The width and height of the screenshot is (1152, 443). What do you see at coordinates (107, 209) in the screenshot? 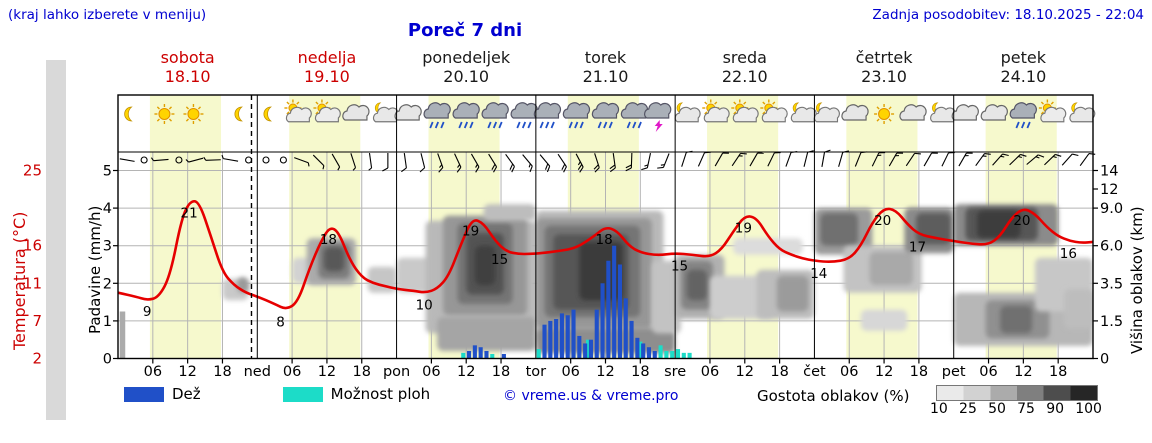
I see `precip-tick: 4` at bounding box center [107, 209].